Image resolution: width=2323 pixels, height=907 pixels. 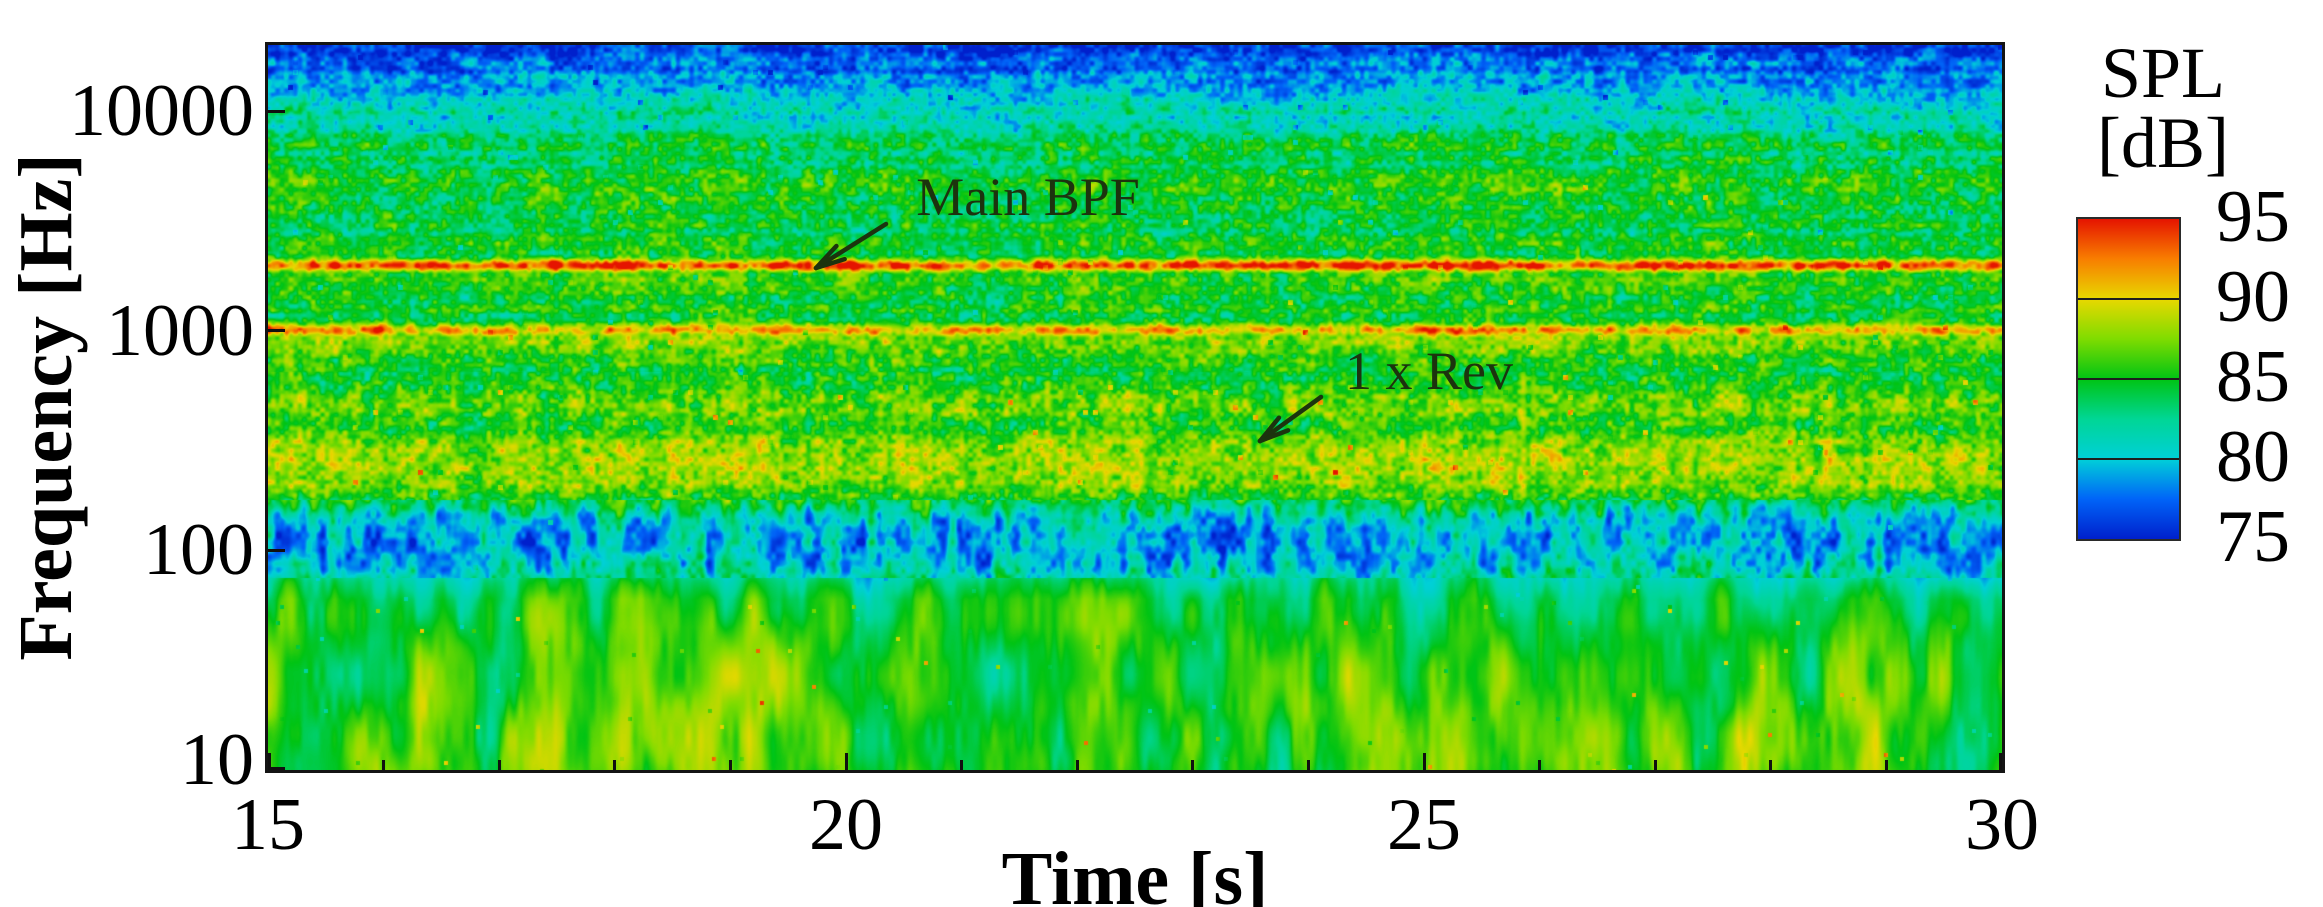 What do you see at coordinates (268, 825) in the screenshot?
I see `x-tick-label: 15` at bounding box center [268, 825].